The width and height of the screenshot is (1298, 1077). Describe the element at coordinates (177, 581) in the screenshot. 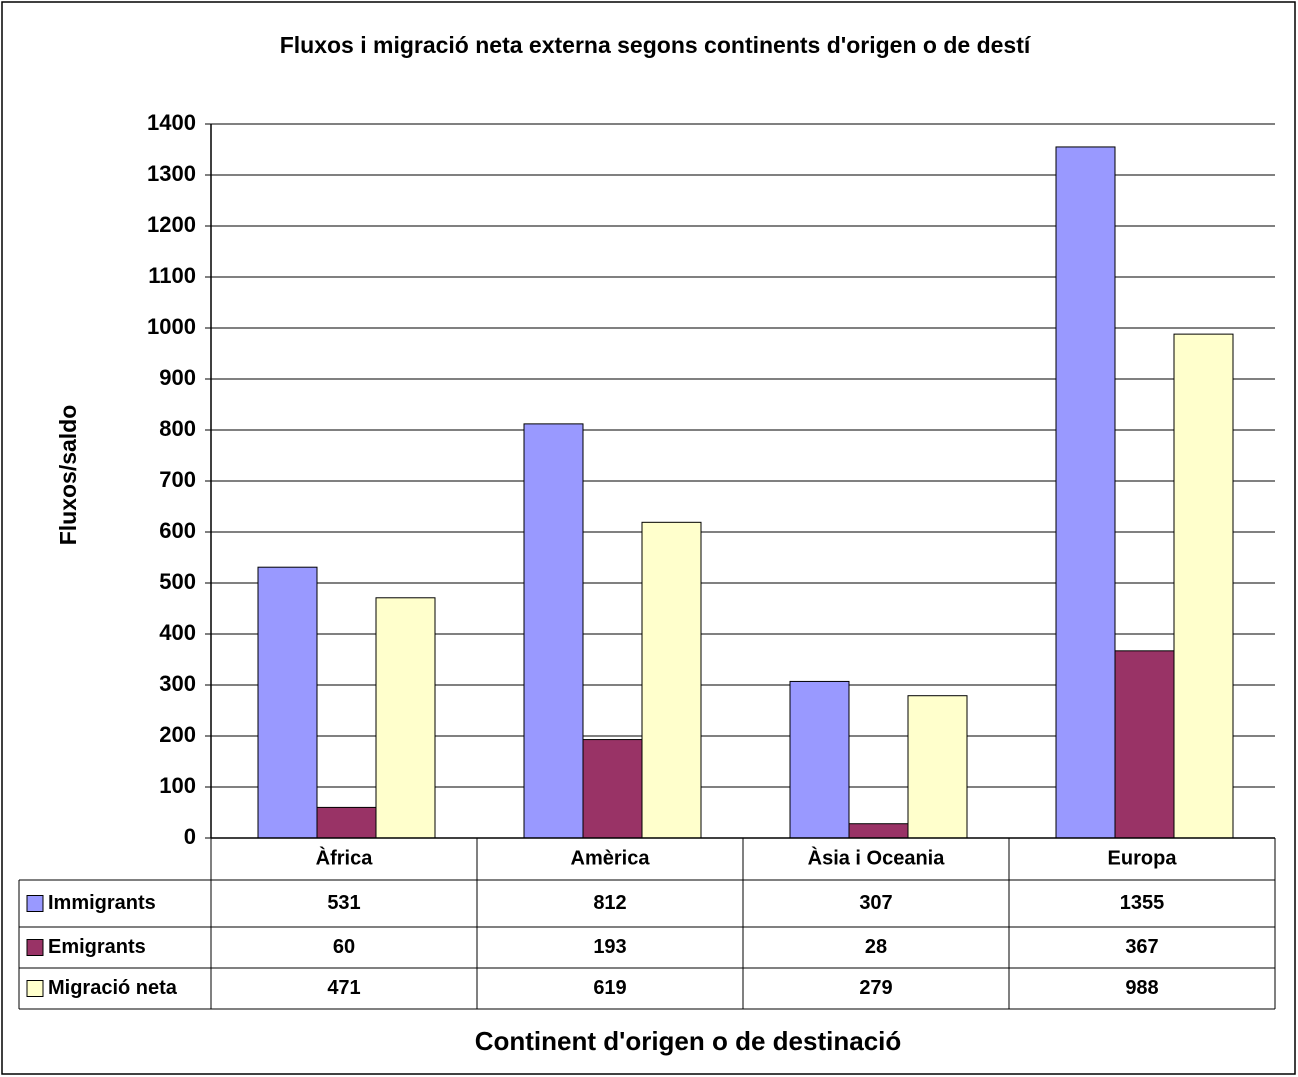

I see `y-tick-label: 500` at that location.